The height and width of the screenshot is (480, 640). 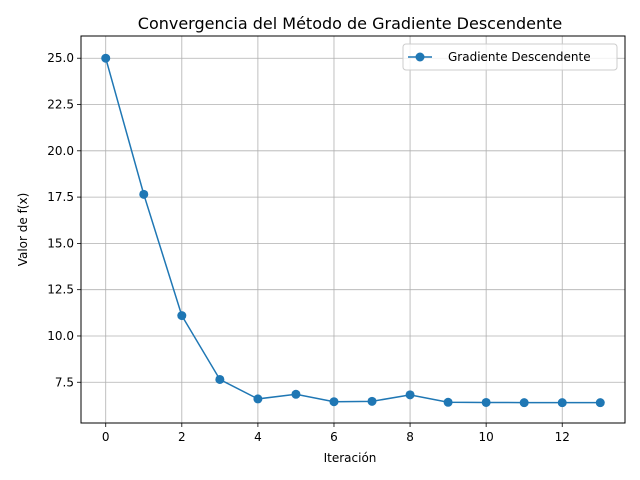 I want to click on y-tick-label: 22.5, so click(x=60, y=105).